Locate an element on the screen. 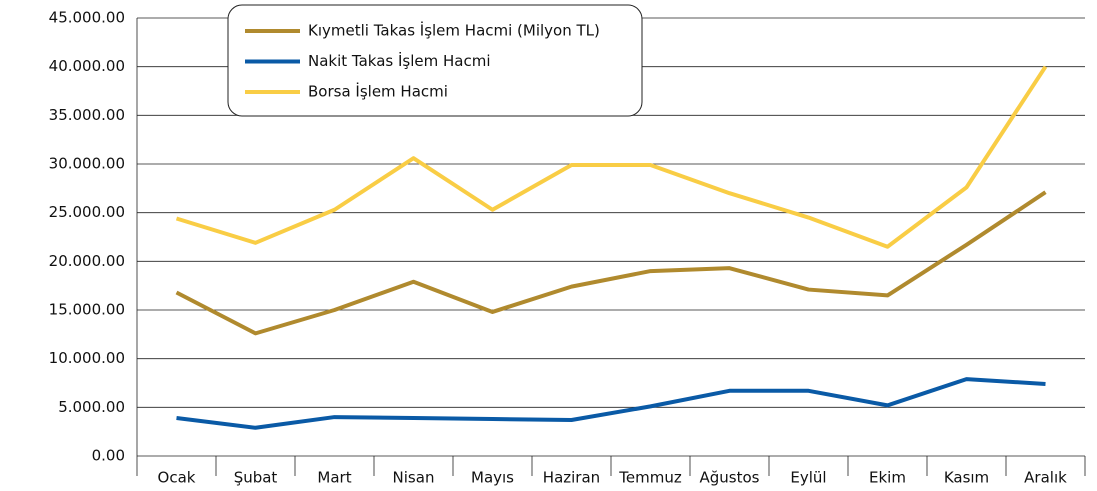  x-tick-label: Şubat is located at coordinates (256, 478).